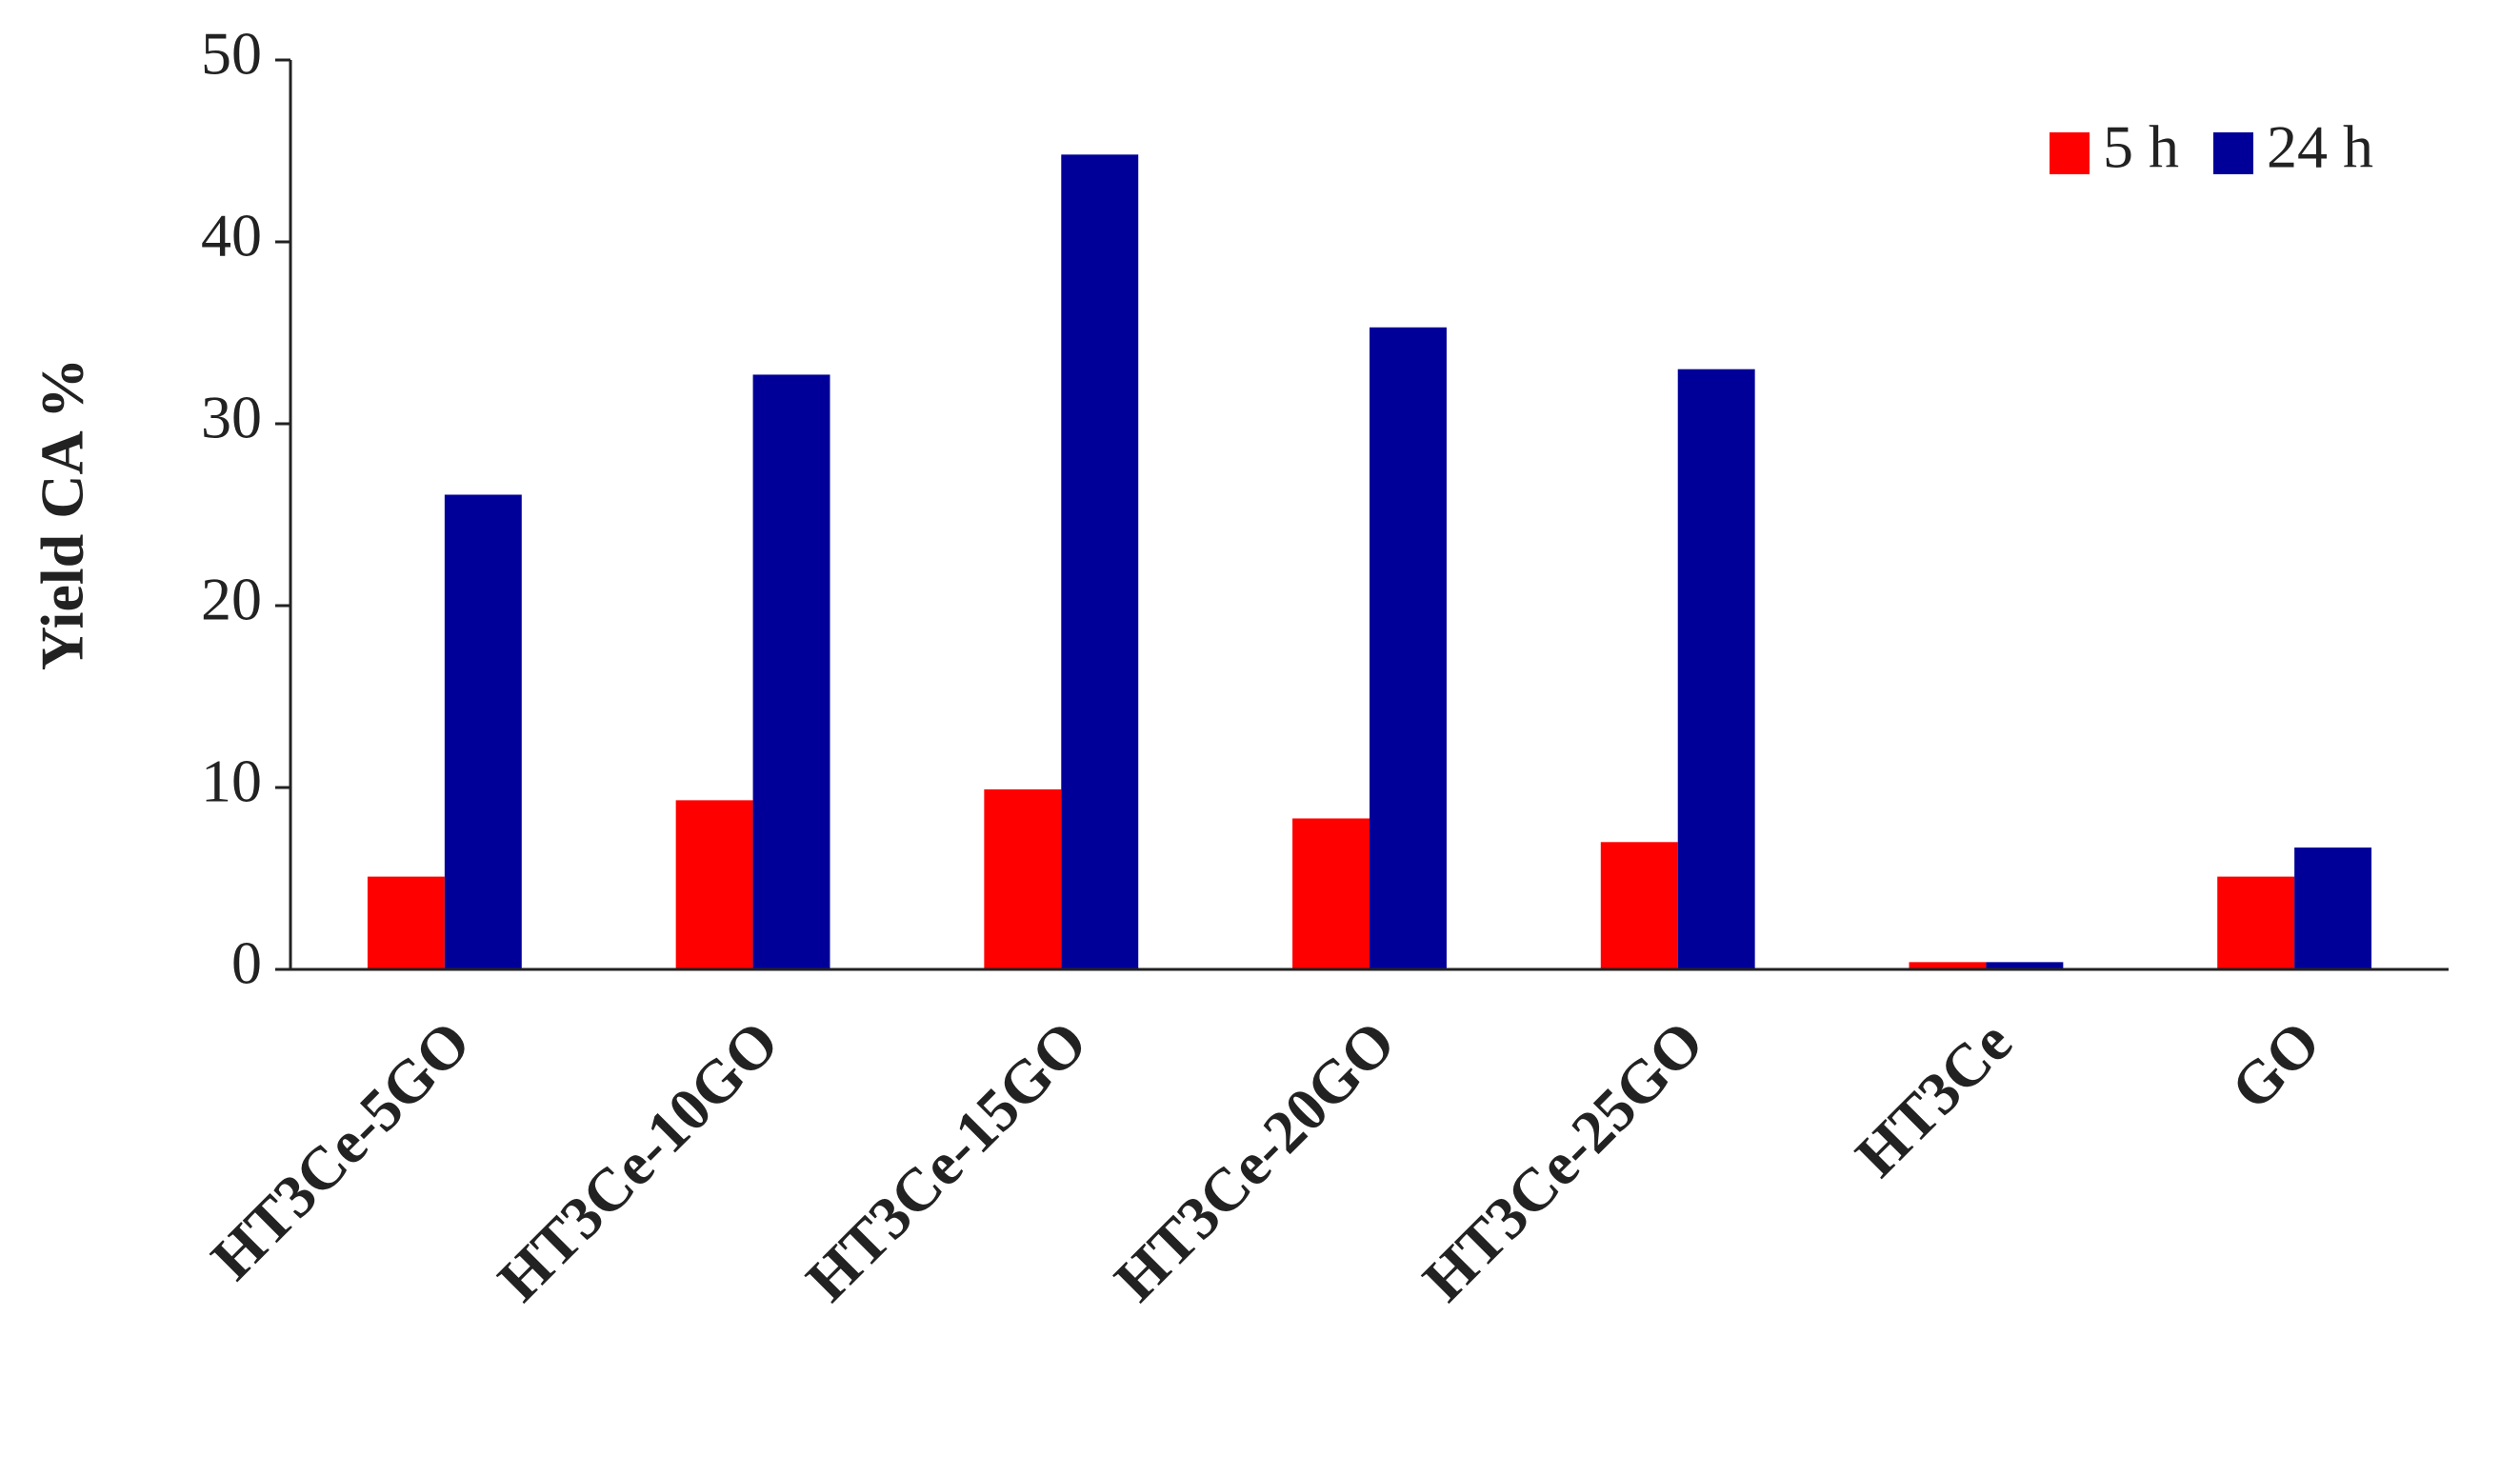  Describe the element at coordinates (231, 54) in the screenshot. I see `y-tick-label: 50` at that location.